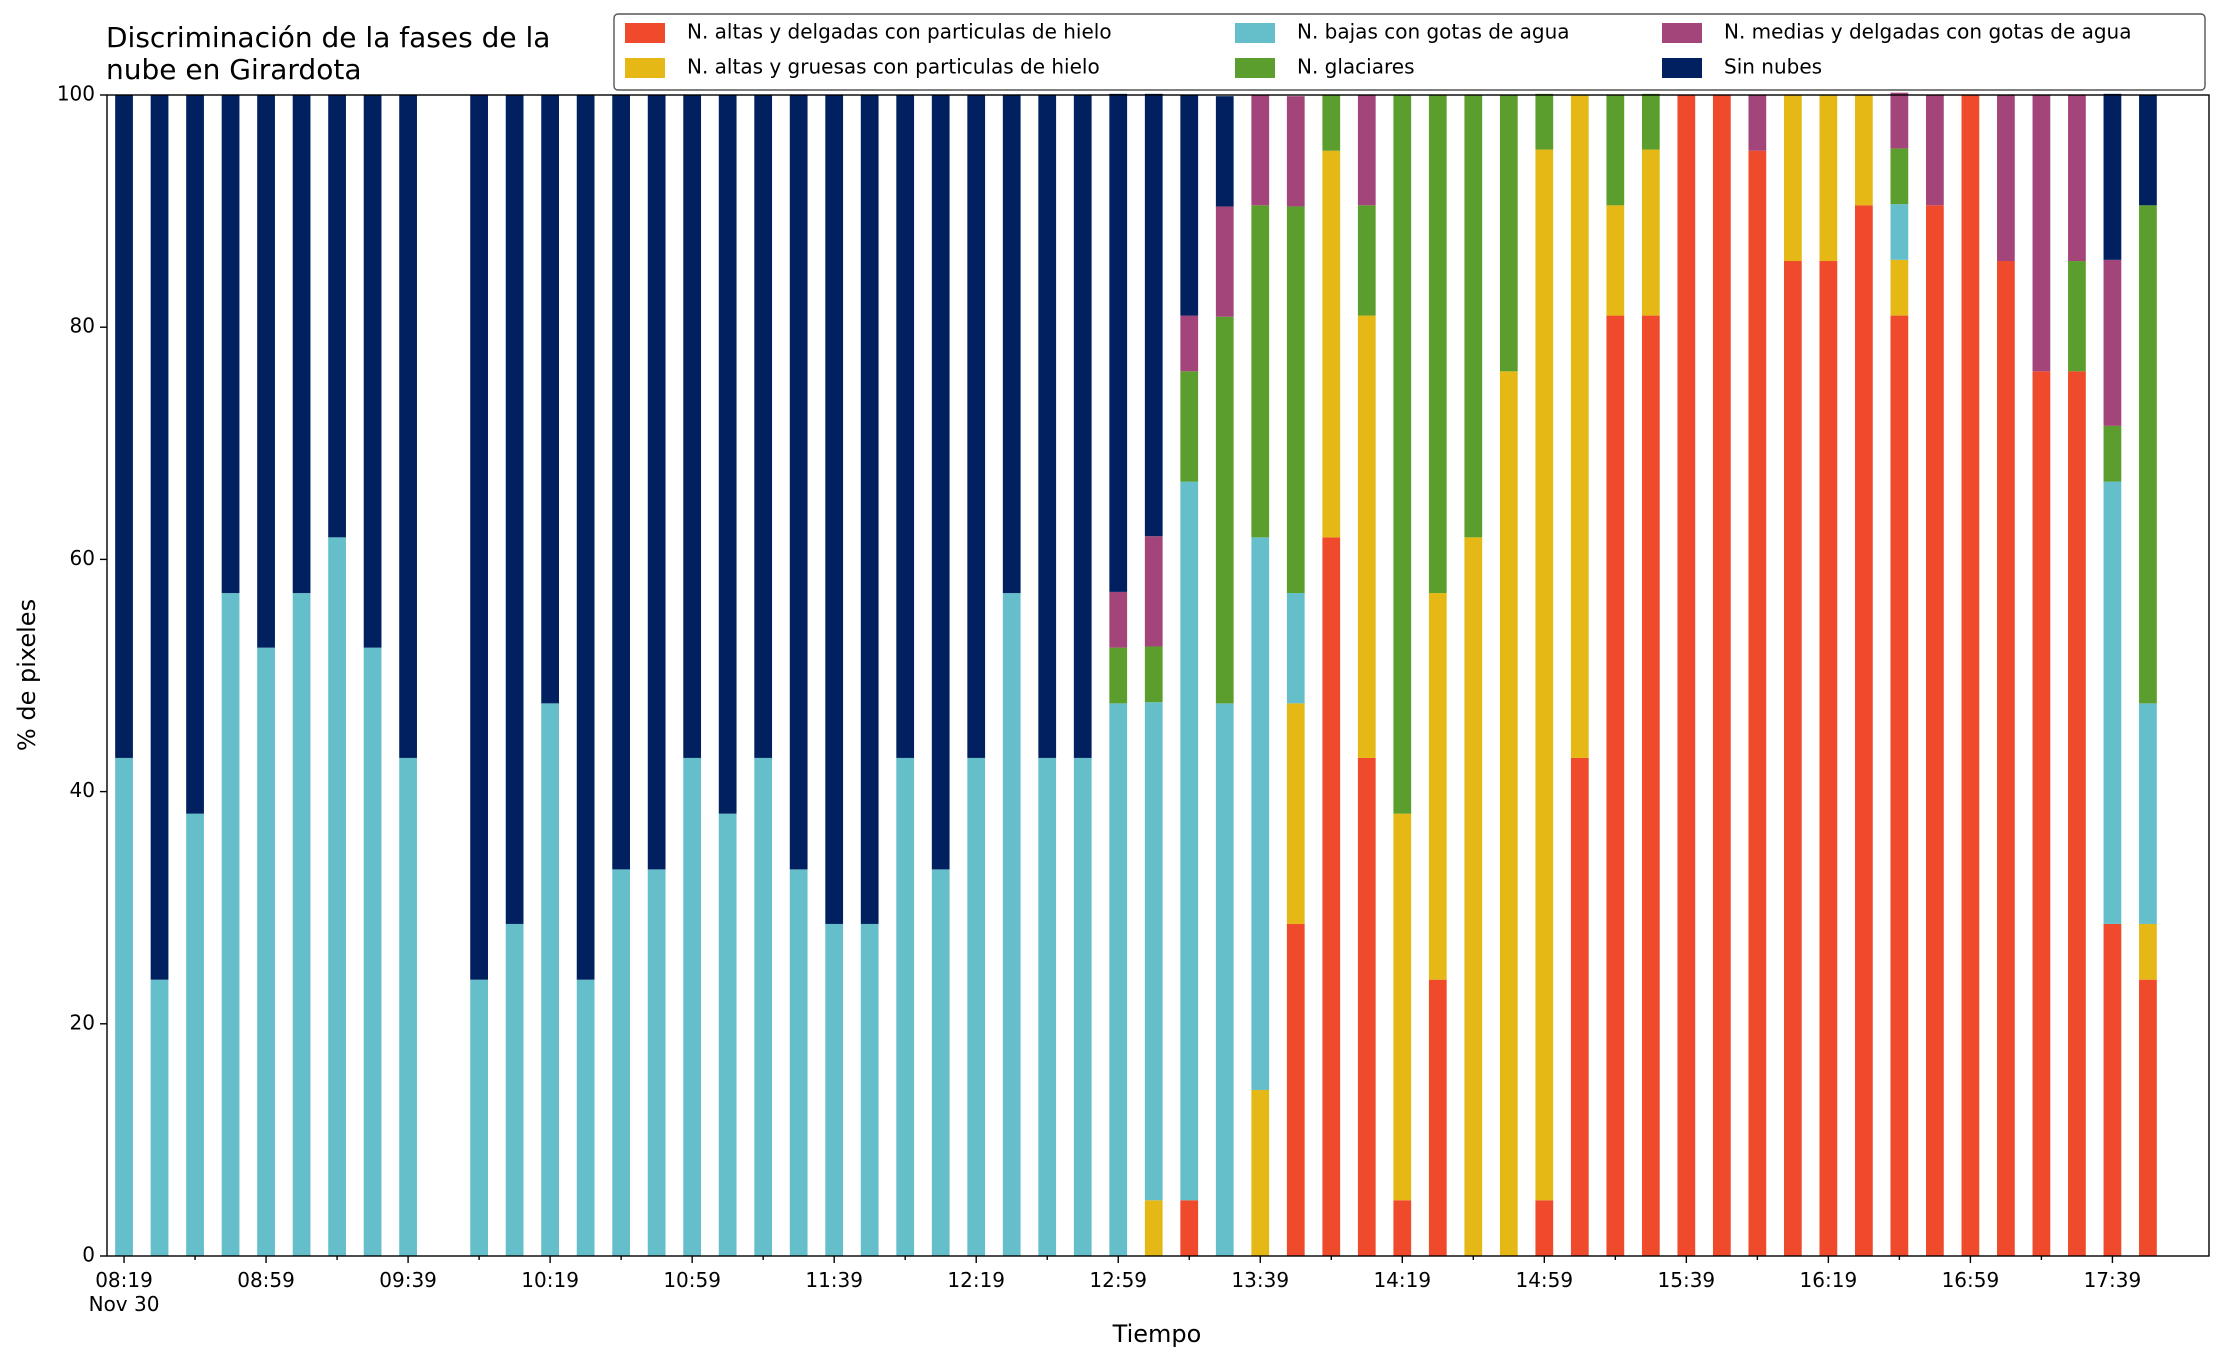  I want to click on y-axis-label: % de pixeles, so click(27, 675).